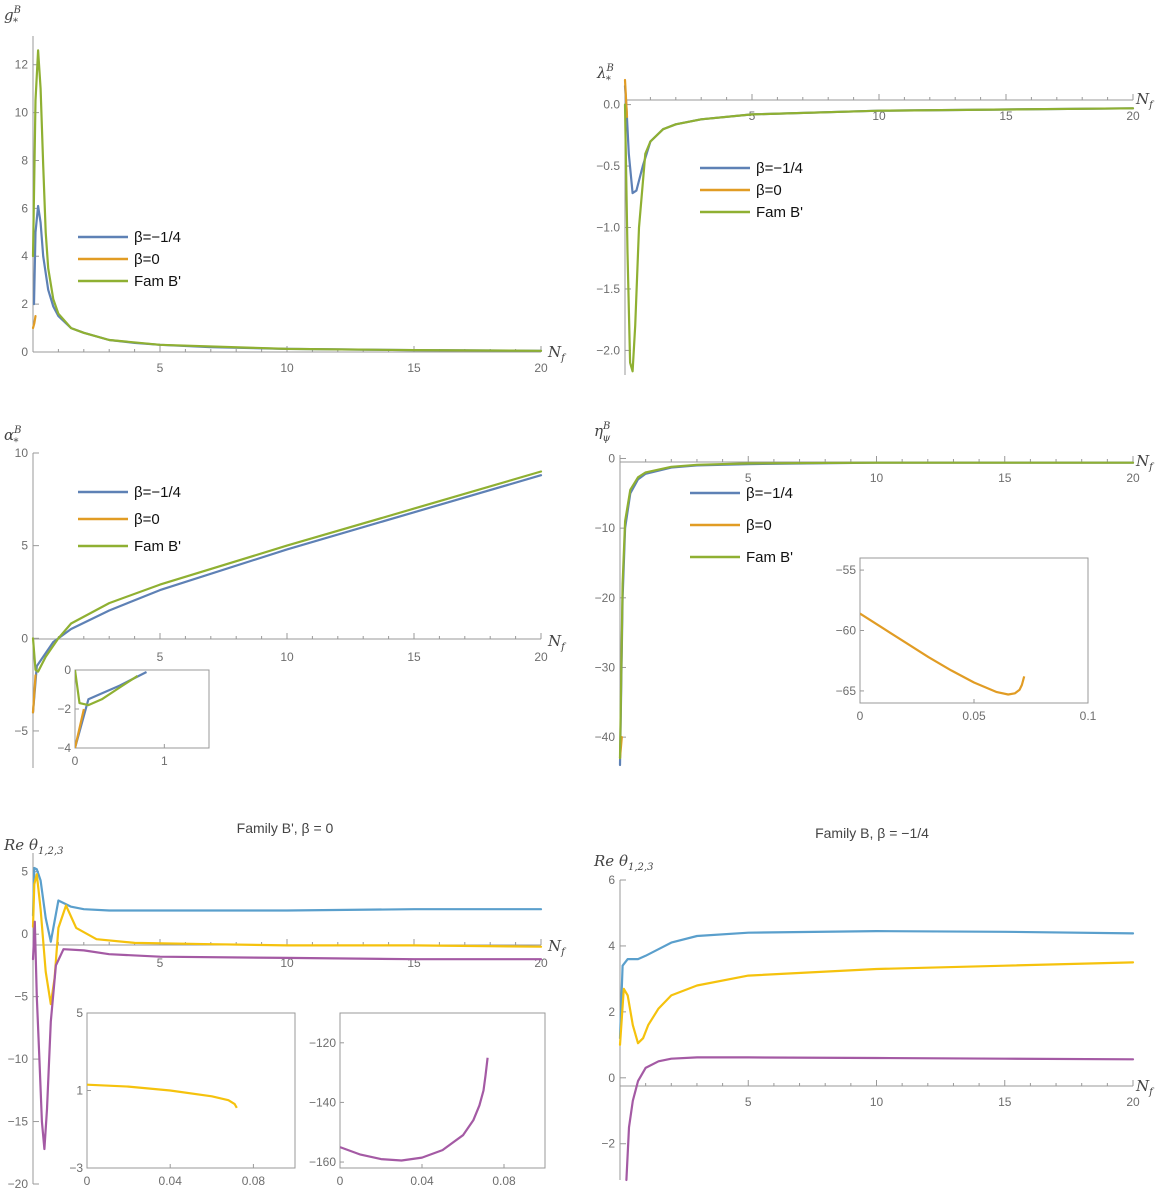  I want to click on y-tick-label: −1.0, so click(608, 228).